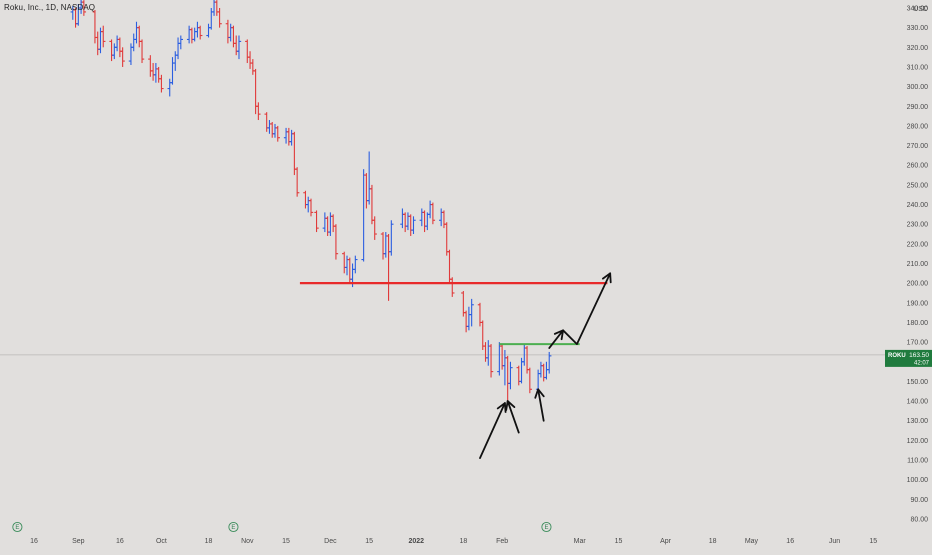 This screenshot has width=932, height=555. What do you see at coordinates (918, 28) in the screenshot?
I see `y-tick-label: 330.00` at bounding box center [918, 28].